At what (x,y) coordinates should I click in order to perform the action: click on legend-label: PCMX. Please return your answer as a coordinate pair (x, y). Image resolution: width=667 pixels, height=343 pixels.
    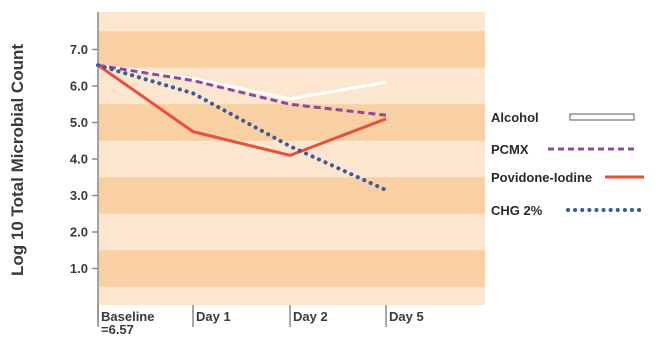
    Looking at the image, I should click on (510, 149).